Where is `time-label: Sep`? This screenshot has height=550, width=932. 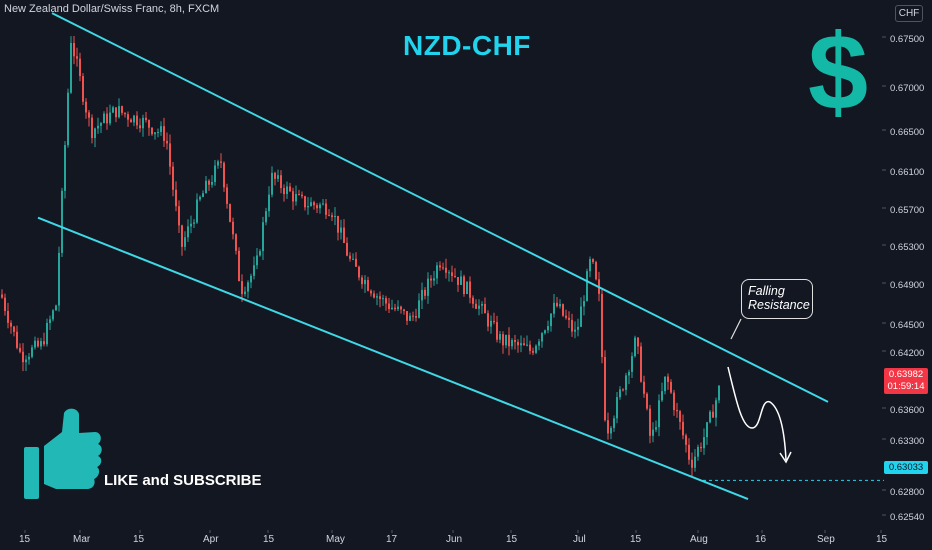
time-label: Sep is located at coordinates (826, 539).